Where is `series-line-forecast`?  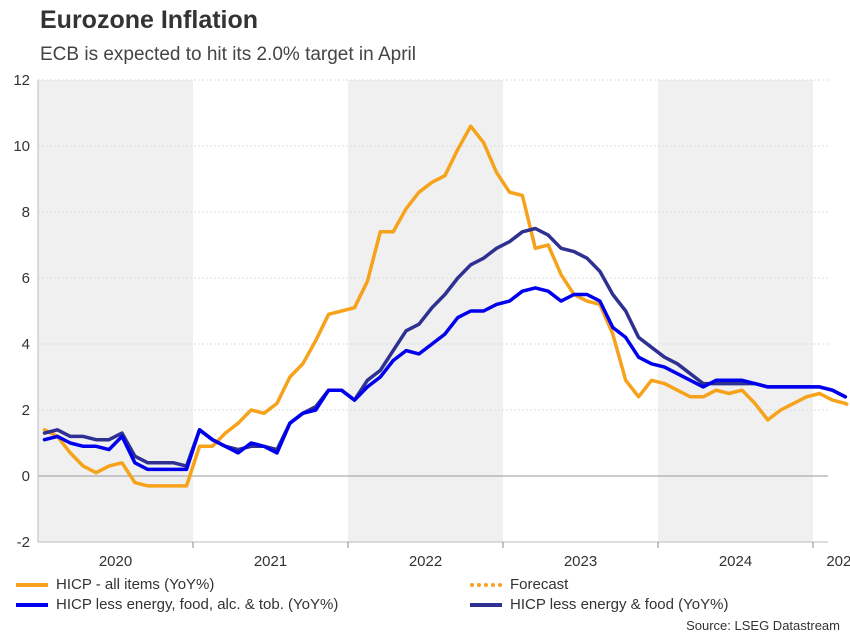
series-line-forecast is located at coordinates (847, 404).